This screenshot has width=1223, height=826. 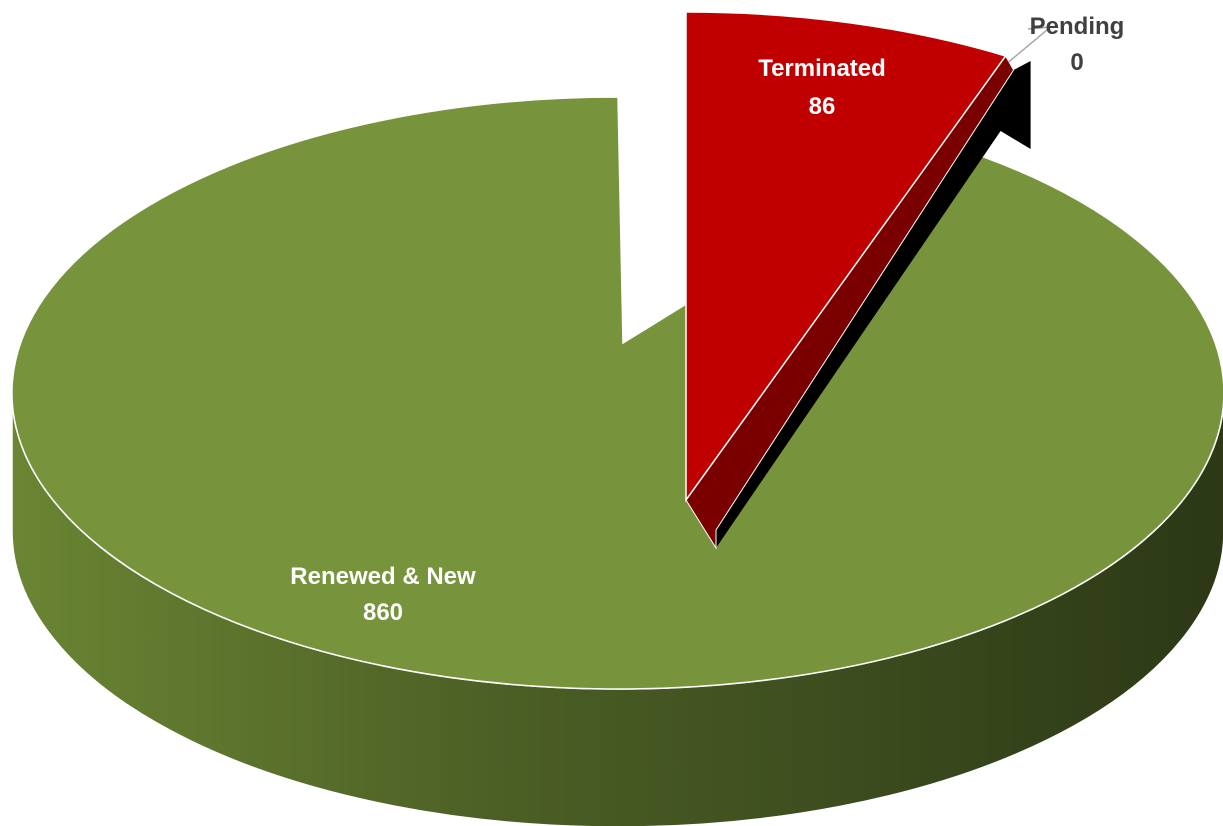 What do you see at coordinates (383, 576) in the screenshot?
I see `label-renewed-new-name: Renewed & New` at bounding box center [383, 576].